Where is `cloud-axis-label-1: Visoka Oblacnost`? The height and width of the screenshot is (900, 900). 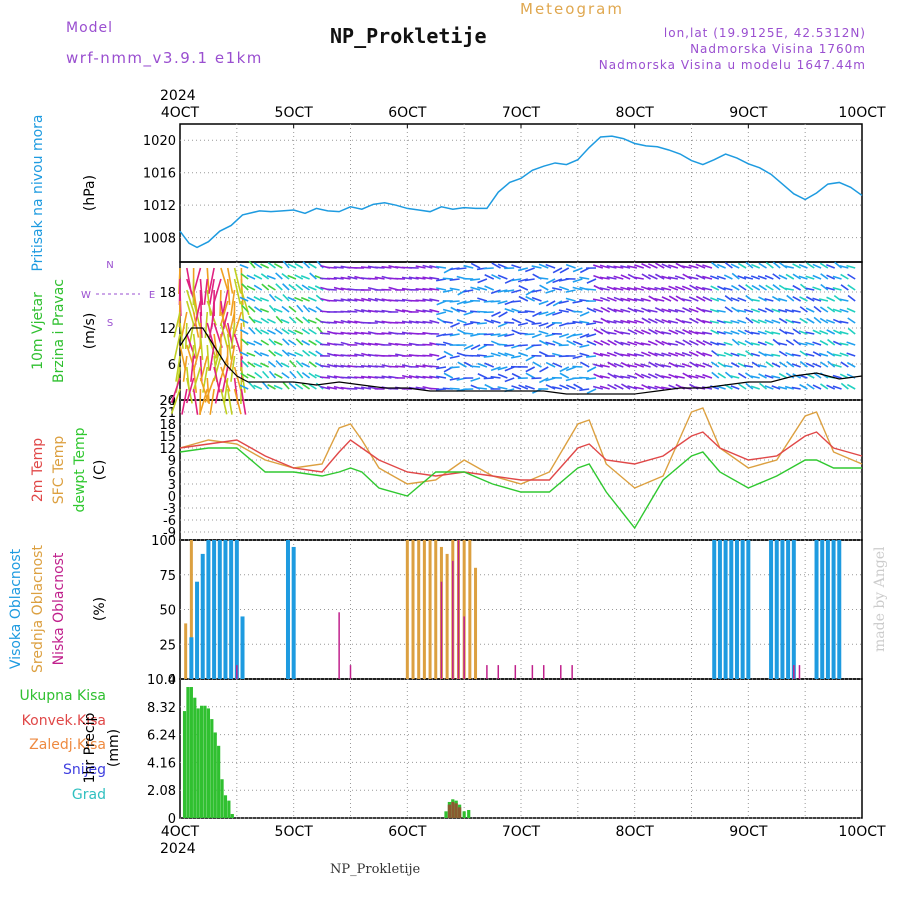 cloud-axis-label-1: Visoka Oblacnost is located at coordinates (16, 608).